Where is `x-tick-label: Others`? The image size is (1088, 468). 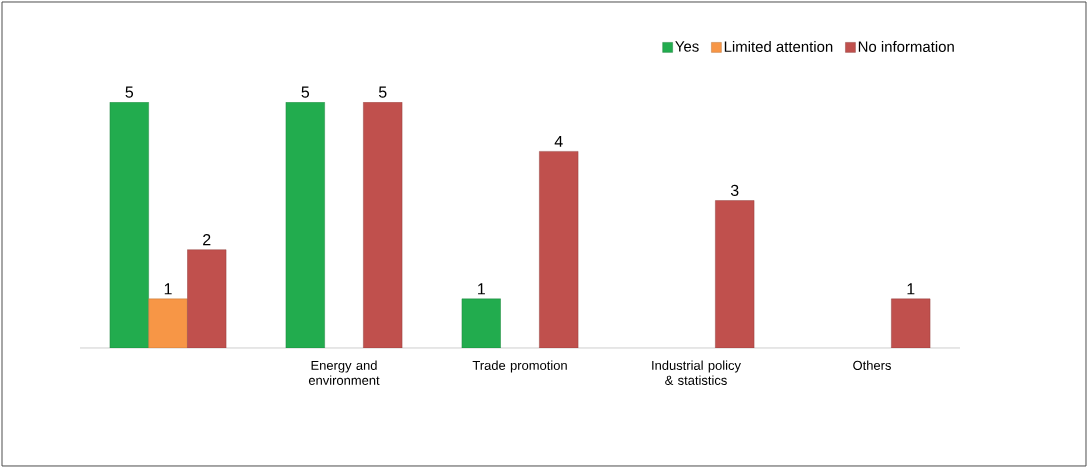 x-tick-label: Others is located at coordinates (872, 365).